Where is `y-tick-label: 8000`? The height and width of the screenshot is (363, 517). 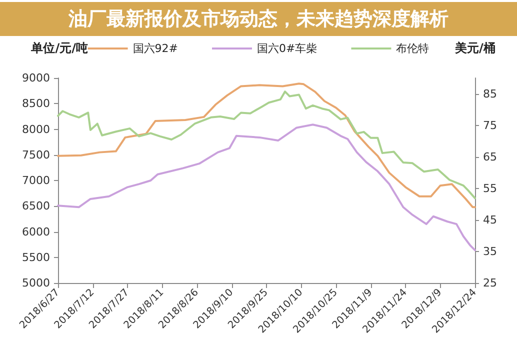 y-tick-label: 8000 is located at coordinates (36, 129).